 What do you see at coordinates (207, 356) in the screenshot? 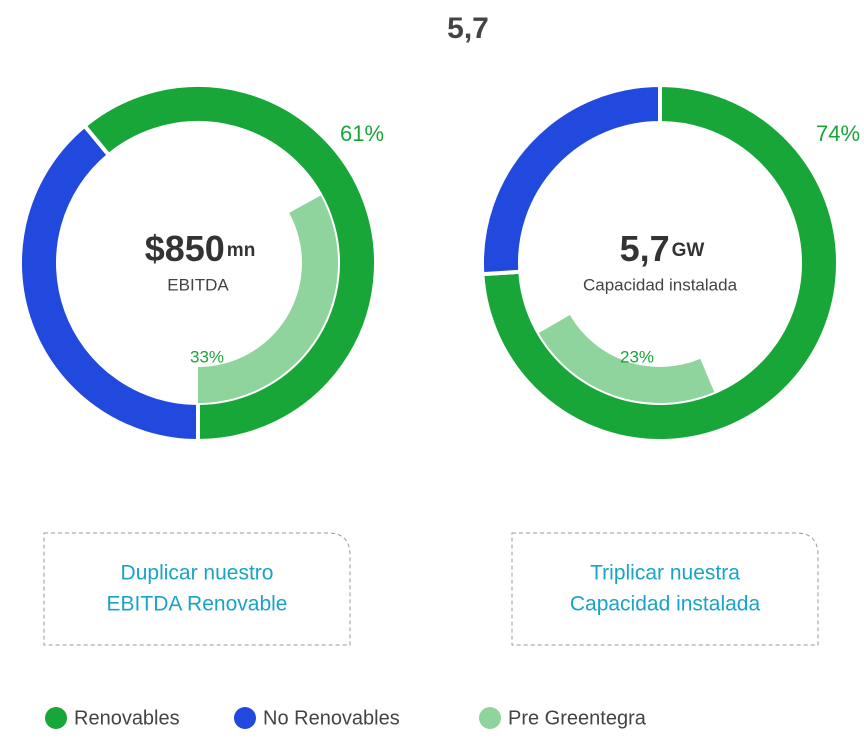
I see `value-label: 33%` at bounding box center [207, 356].